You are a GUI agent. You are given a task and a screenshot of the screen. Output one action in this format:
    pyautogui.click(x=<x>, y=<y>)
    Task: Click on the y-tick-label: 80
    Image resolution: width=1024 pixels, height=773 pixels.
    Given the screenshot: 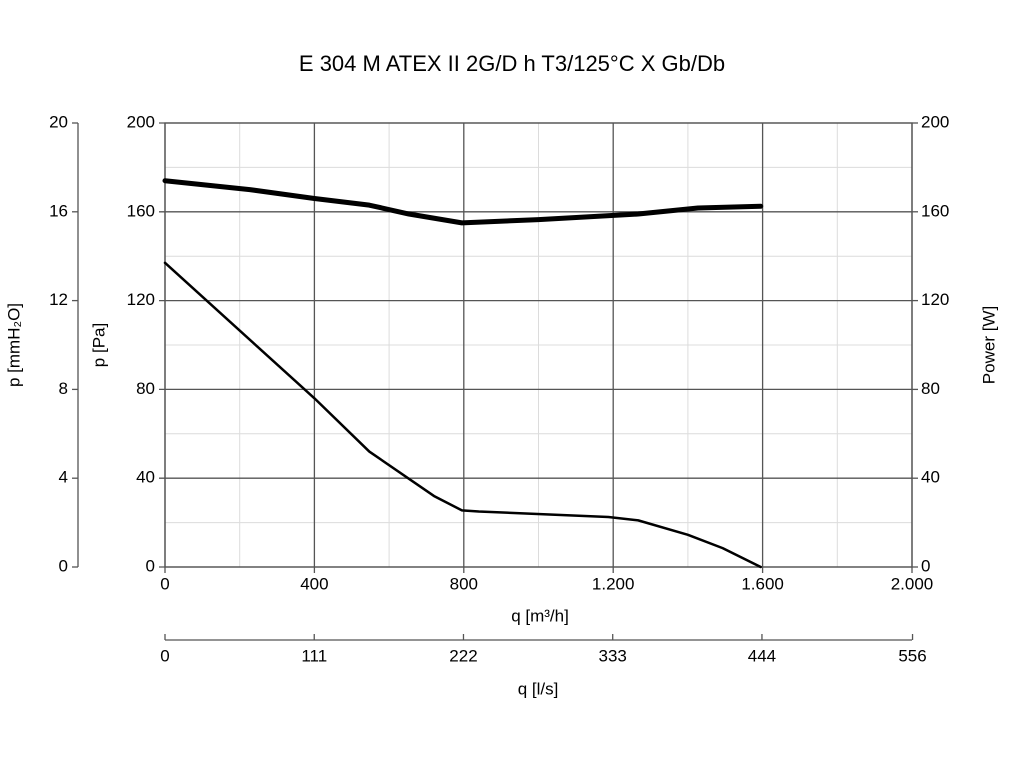 What is the action you would take?
    pyautogui.click(x=145, y=388)
    